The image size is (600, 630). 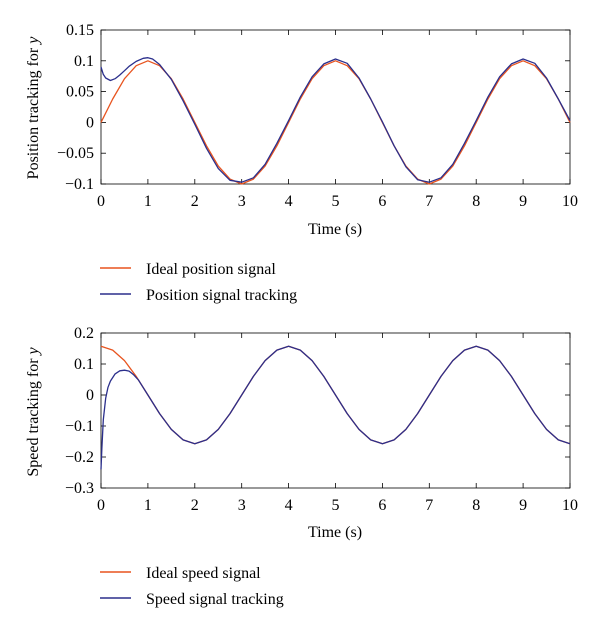 What do you see at coordinates (84, 333) in the screenshot?
I see `y-tick-label: 0.2` at bounding box center [84, 333].